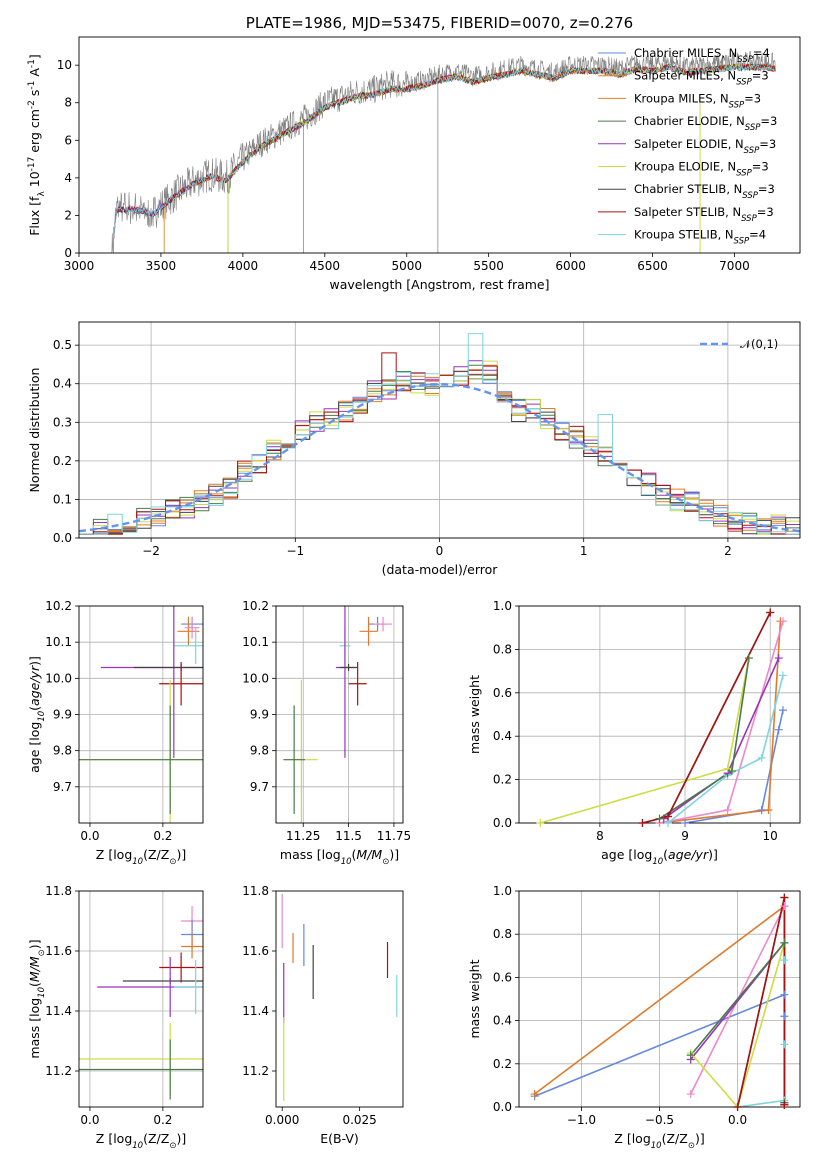  Describe the element at coordinates (37, 714) in the screenshot. I see `y-axis-label: age [log10(age/yr)]` at that location.